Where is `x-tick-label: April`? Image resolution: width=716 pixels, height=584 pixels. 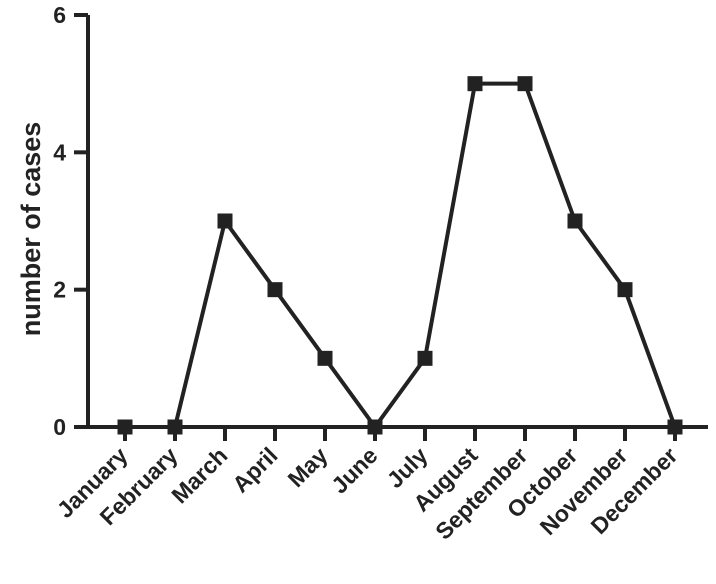 x-tick-label: April is located at coordinates (254, 469).